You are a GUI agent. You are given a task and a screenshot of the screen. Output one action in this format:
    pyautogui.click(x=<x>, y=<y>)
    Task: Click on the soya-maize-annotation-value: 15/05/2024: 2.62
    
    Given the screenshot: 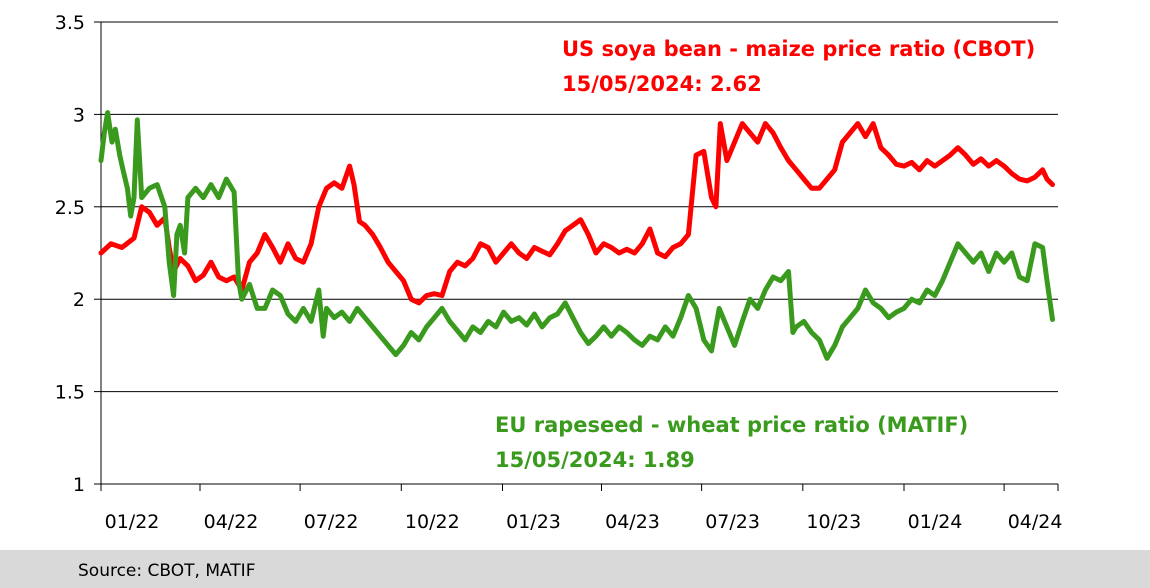 What is the action you would take?
    pyautogui.click(x=662, y=84)
    